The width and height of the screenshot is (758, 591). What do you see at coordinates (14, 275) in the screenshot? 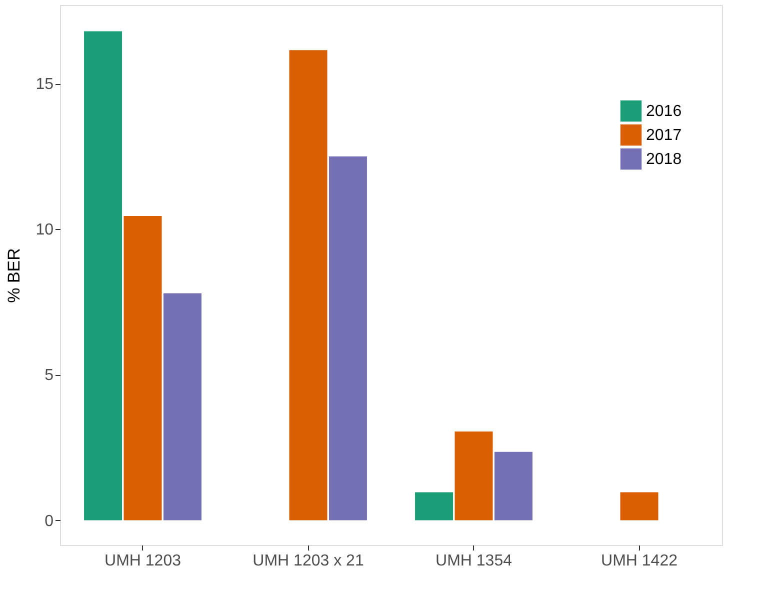
I see `y-axis-title: % BER` at bounding box center [14, 275].